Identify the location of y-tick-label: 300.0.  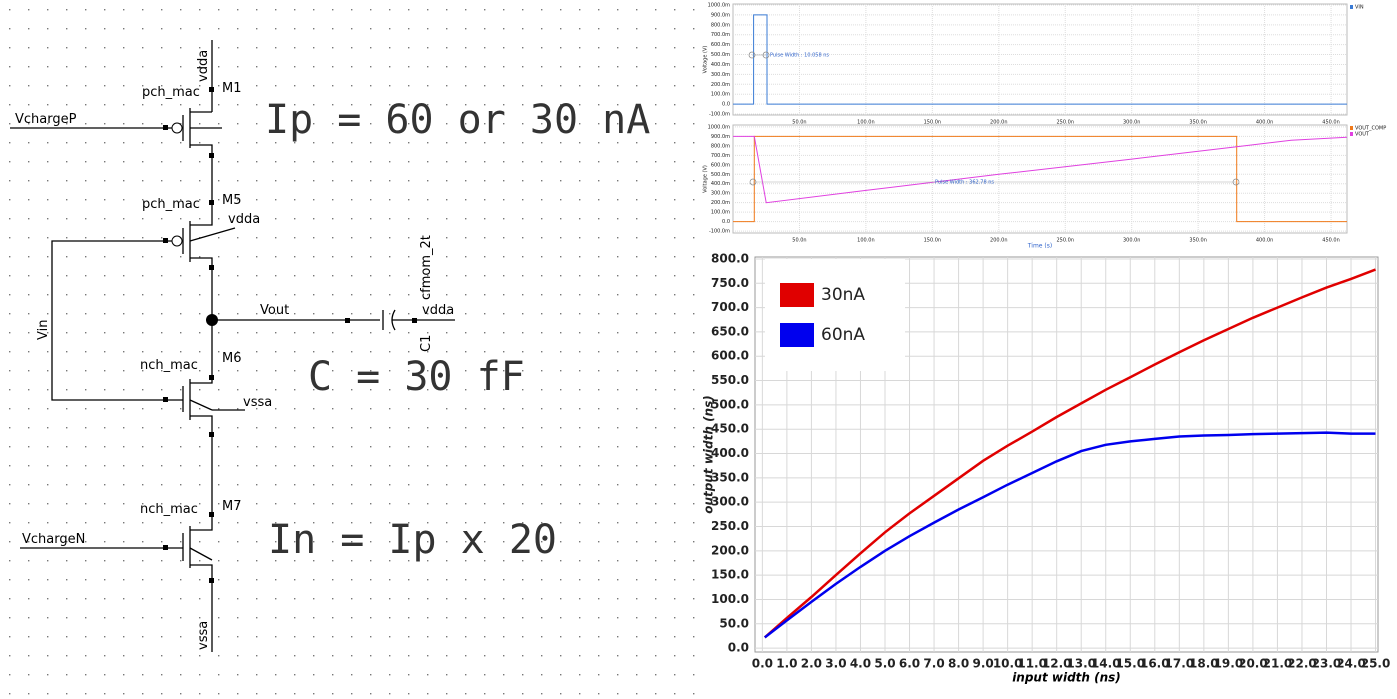
(730, 502).